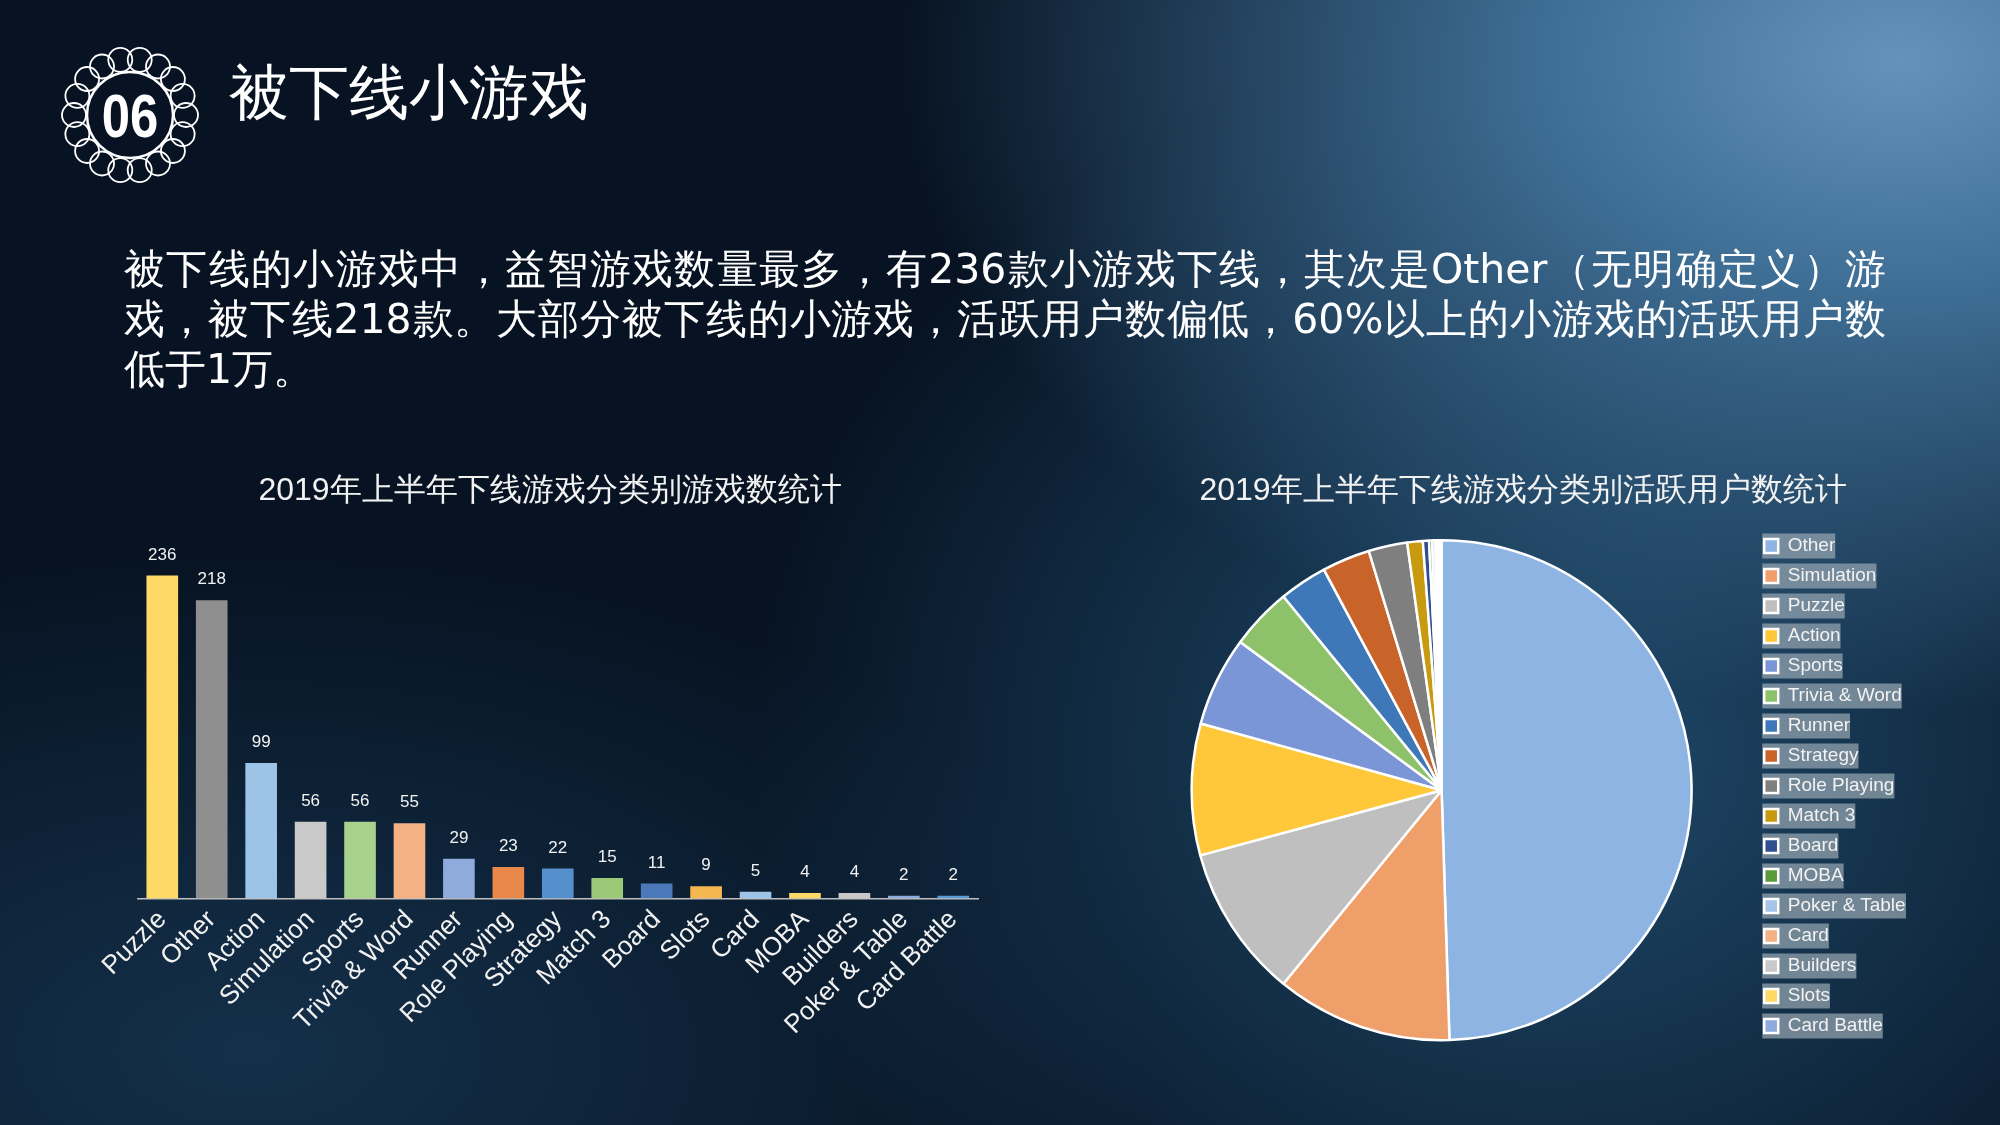 The height and width of the screenshot is (1125, 2000). Describe the element at coordinates (1823, 755) in the screenshot. I see `legend-label: Strategy` at that location.